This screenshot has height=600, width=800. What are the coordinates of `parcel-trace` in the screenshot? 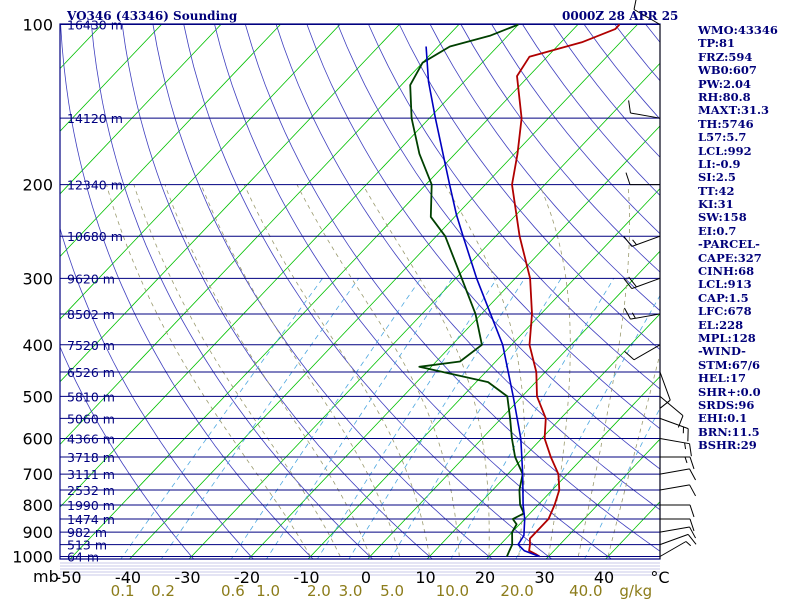 It's located at (482, 302).